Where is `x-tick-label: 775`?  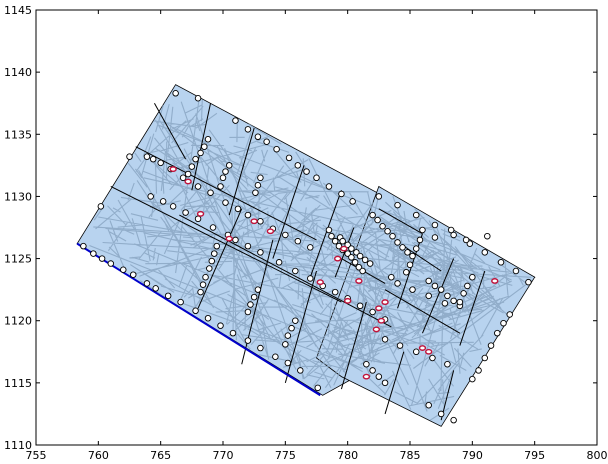
x-tick-label: 775 is located at coordinates (285, 455).